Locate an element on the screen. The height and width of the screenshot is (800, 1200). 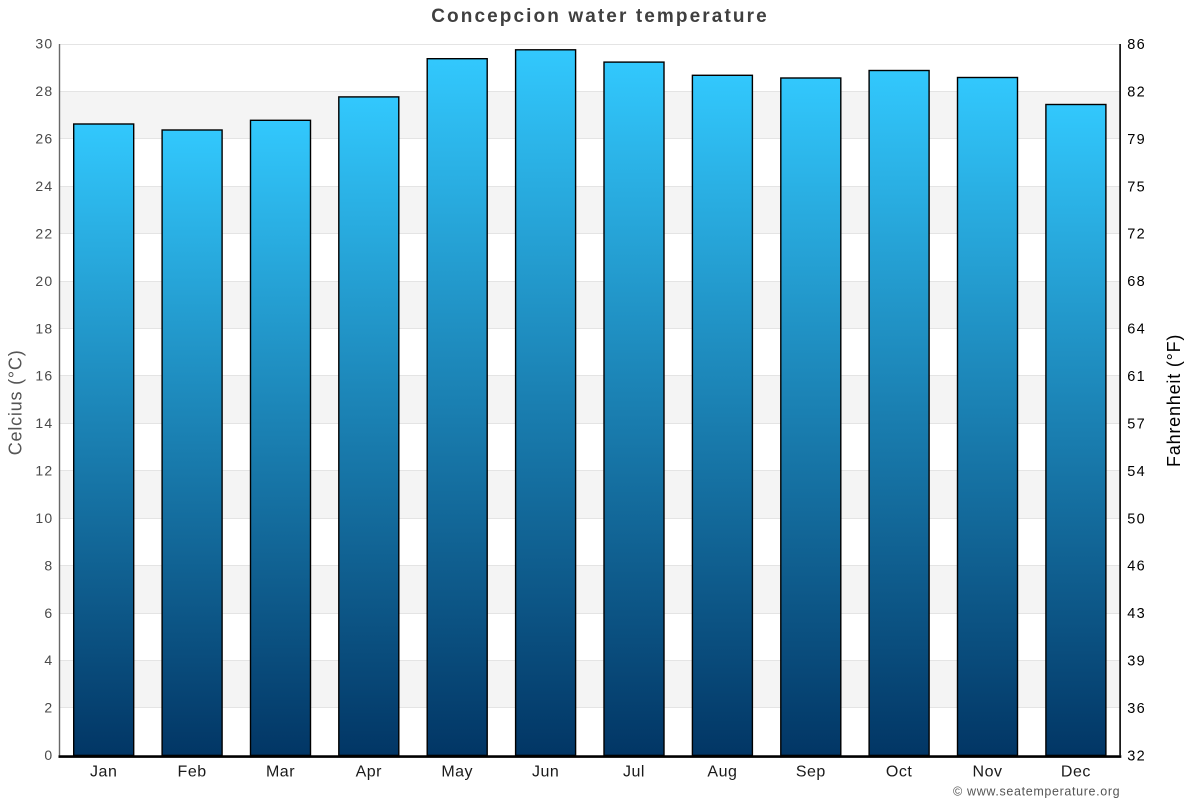
svg-text: Jun is located at coordinates (545, 771).